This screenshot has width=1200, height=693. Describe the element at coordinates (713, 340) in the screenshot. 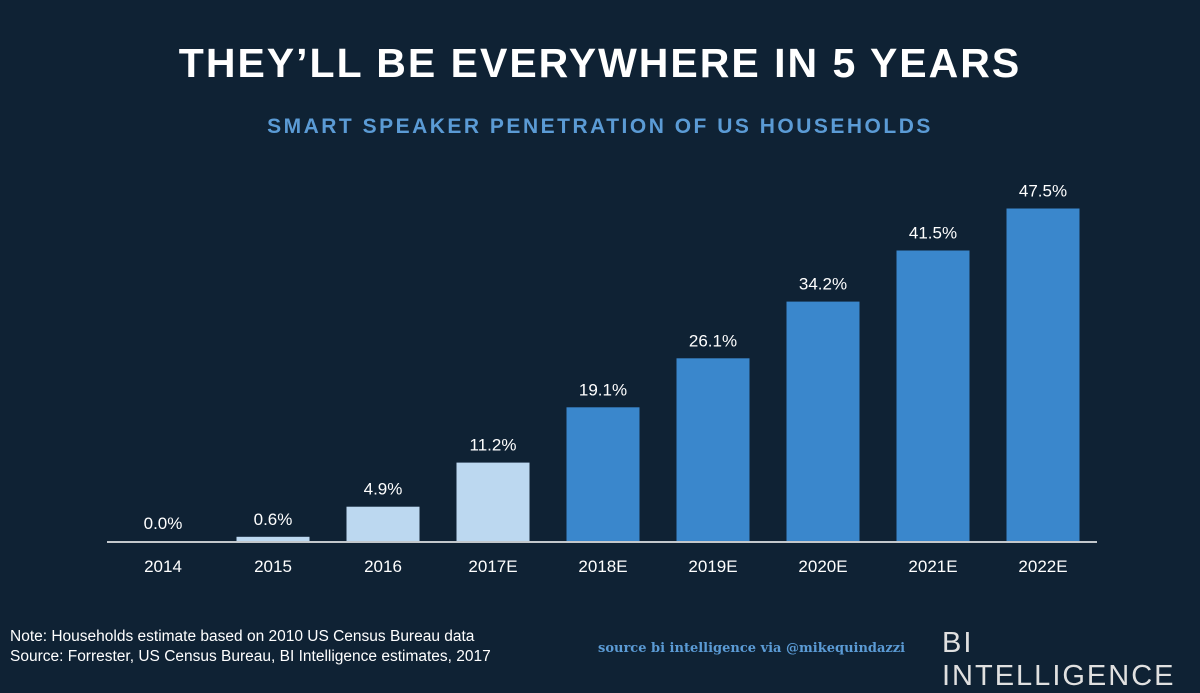

I see `value-label: 26.1%` at that location.